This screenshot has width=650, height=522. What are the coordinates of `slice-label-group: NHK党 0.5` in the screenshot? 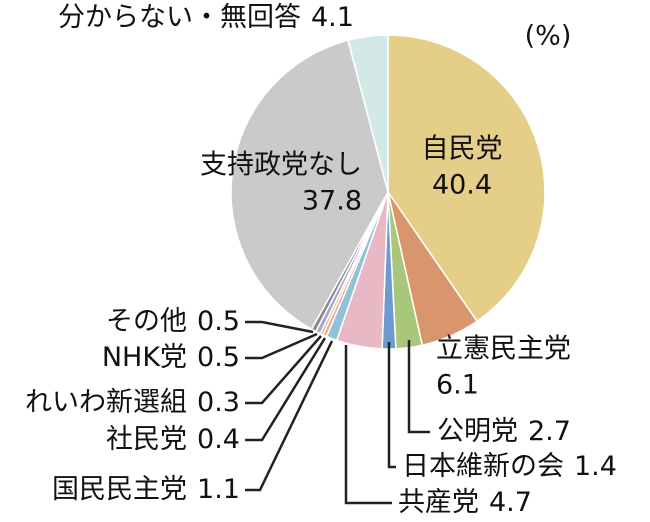 It's located at (171, 357).